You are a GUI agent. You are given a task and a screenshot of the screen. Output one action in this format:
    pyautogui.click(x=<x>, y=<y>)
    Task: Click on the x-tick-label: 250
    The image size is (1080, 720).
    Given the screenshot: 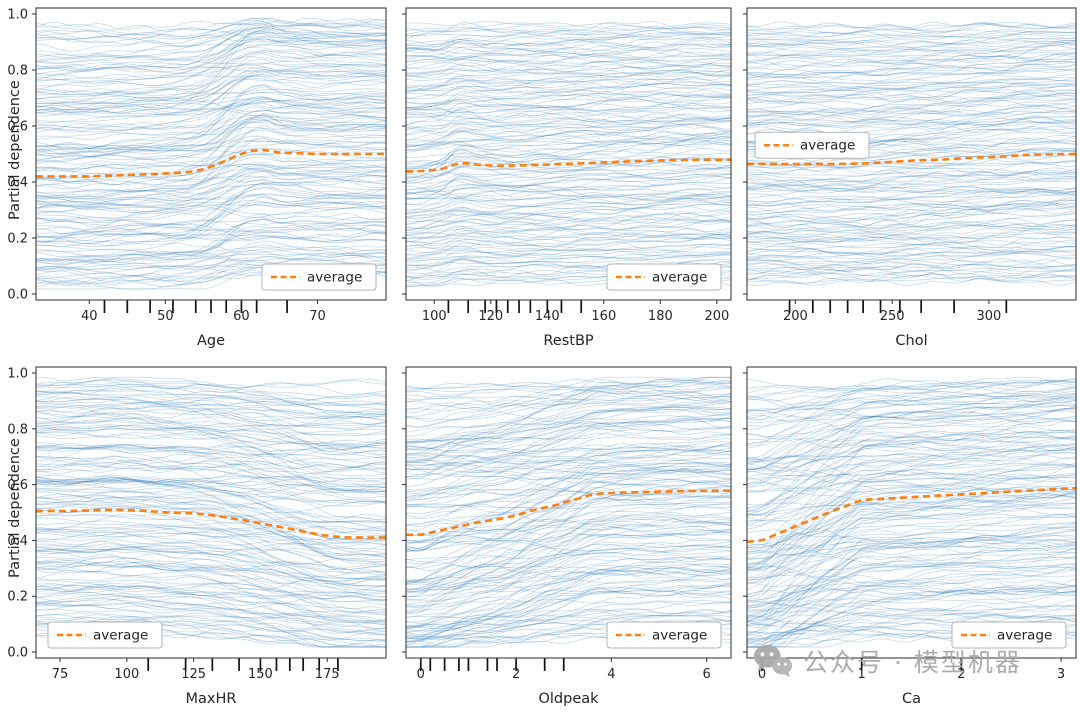 What is the action you would take?
    pyautogui.click(x=892, y=316)
    